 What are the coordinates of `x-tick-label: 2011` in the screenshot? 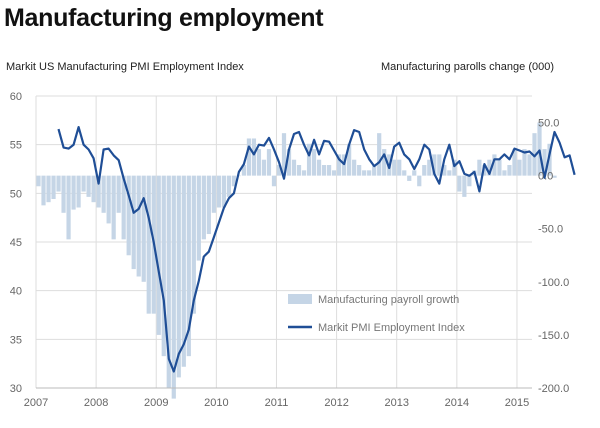 It's located at (277, 403).